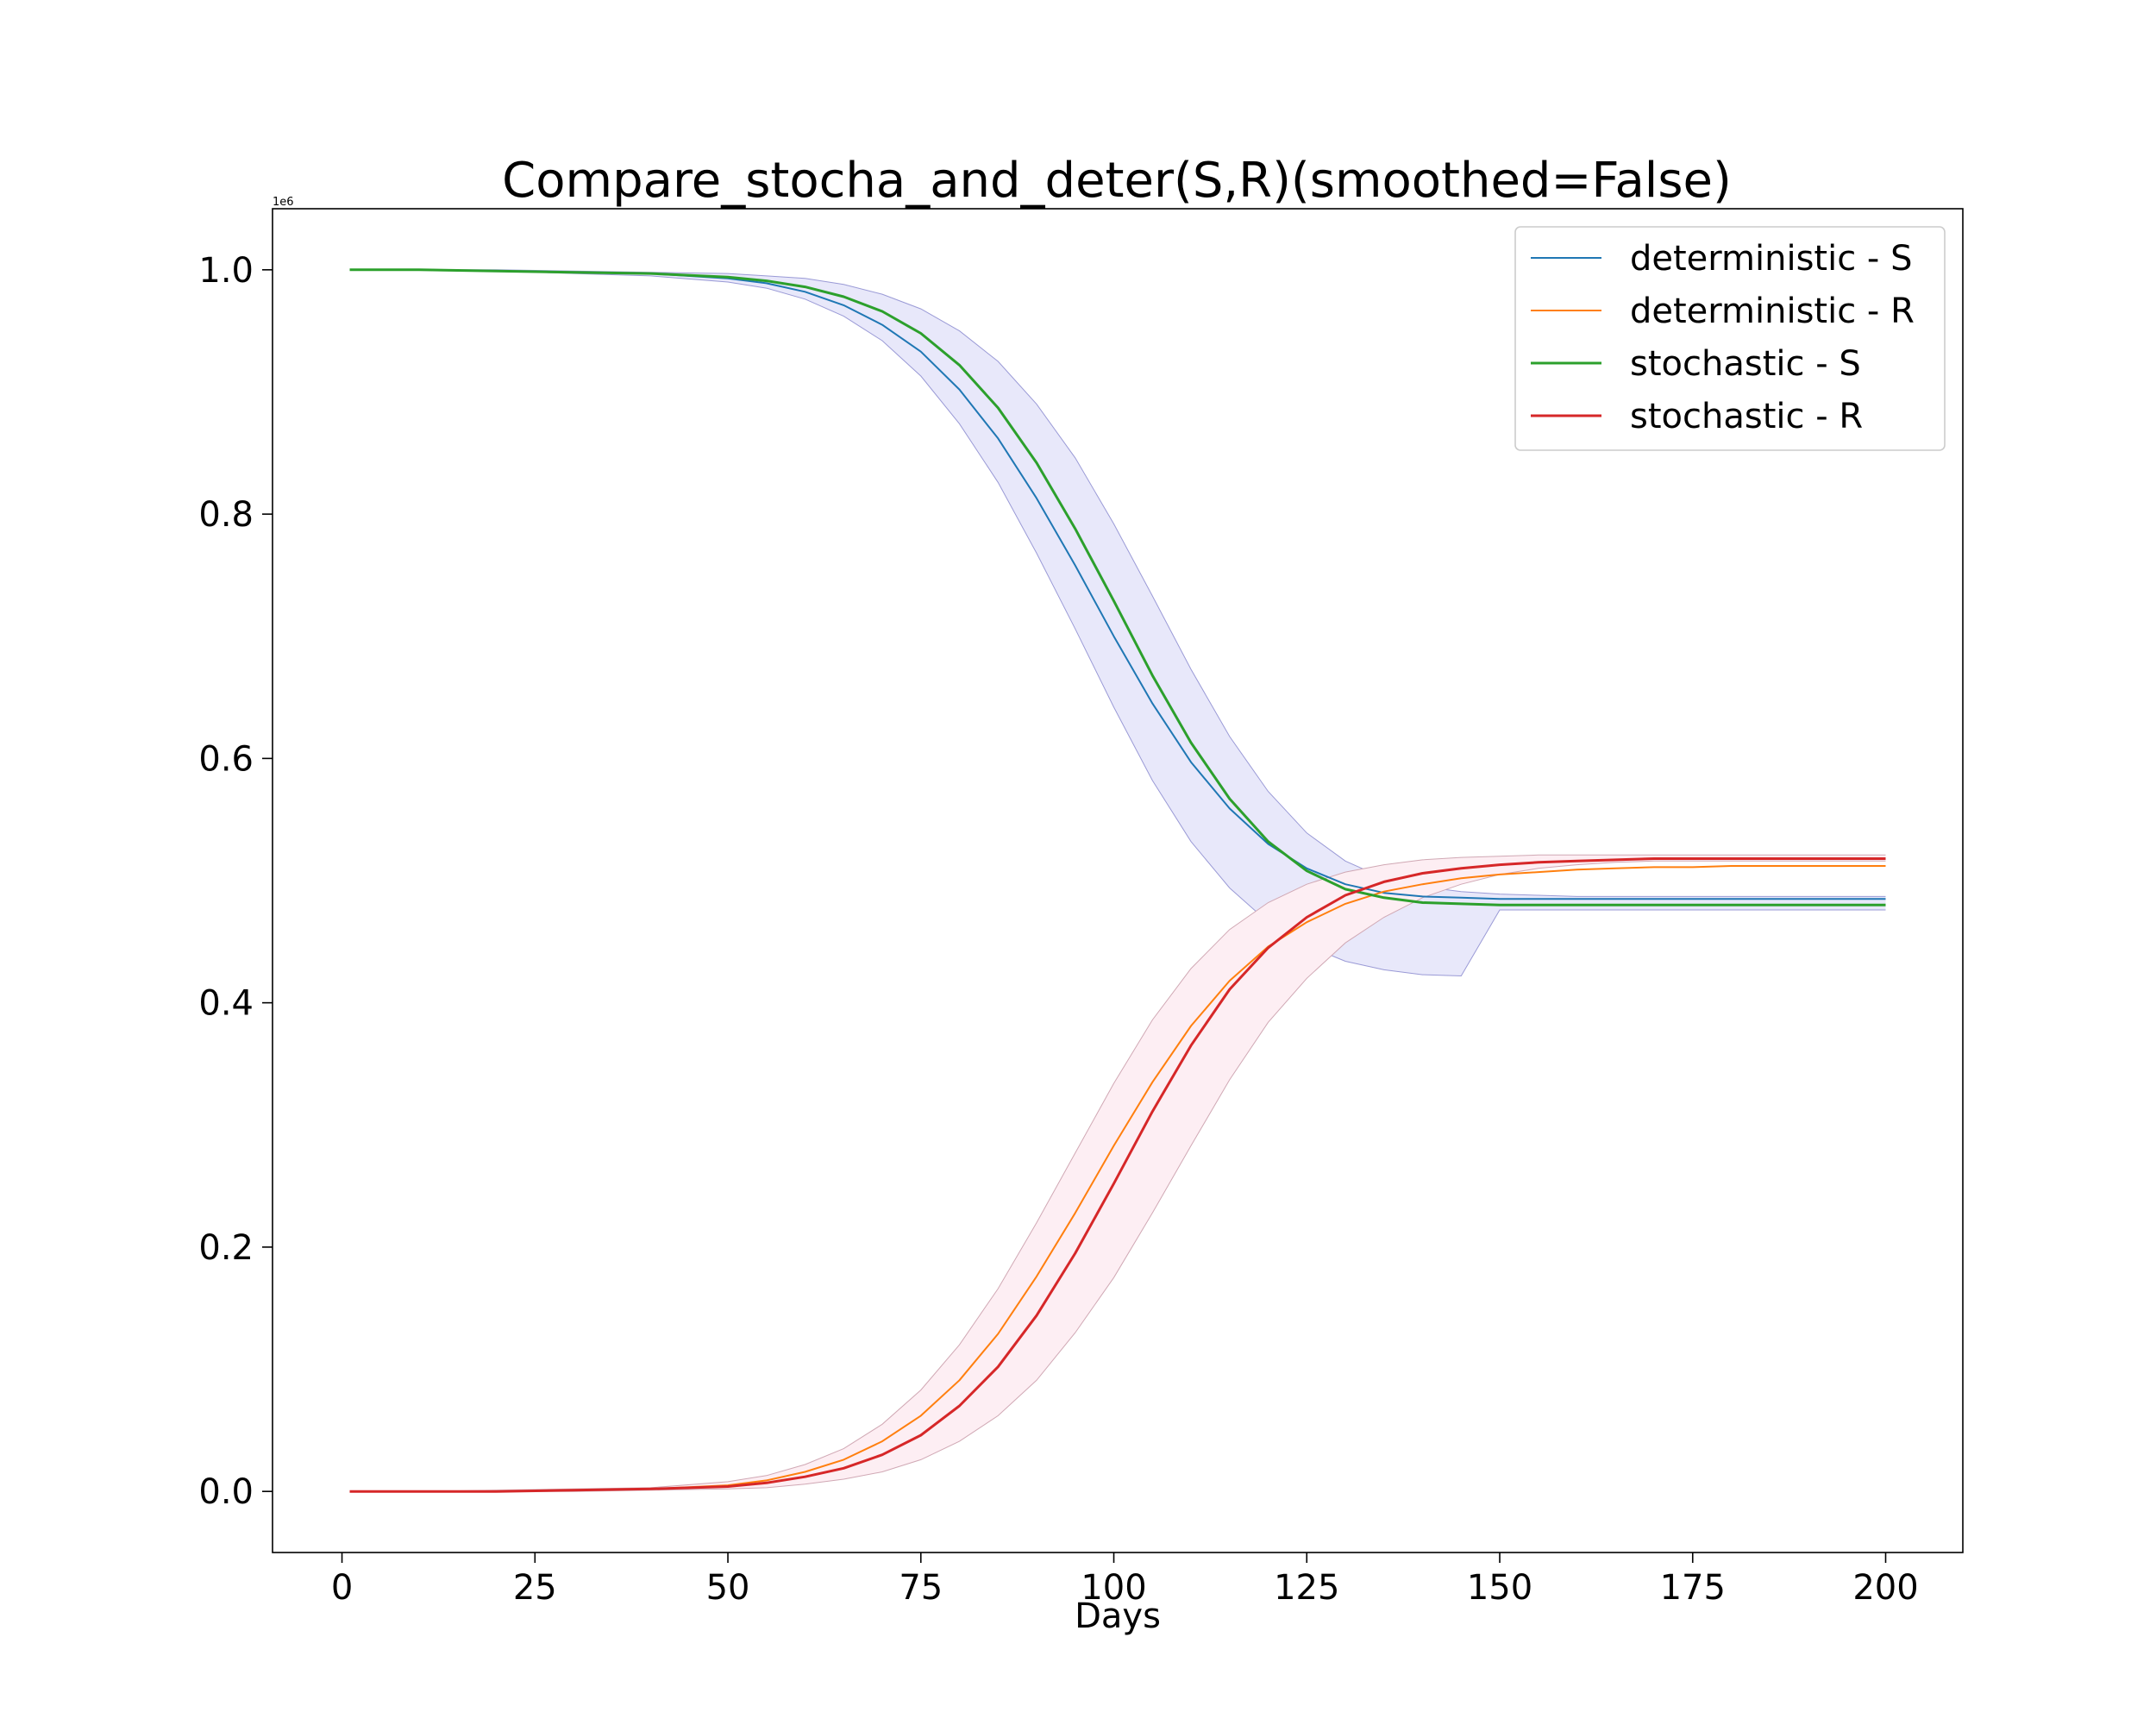  What do you see at coordinates (1113, 1588) in the screenshot?
I see `x-tick-label: 100` at bounding box center [1113, 1588].